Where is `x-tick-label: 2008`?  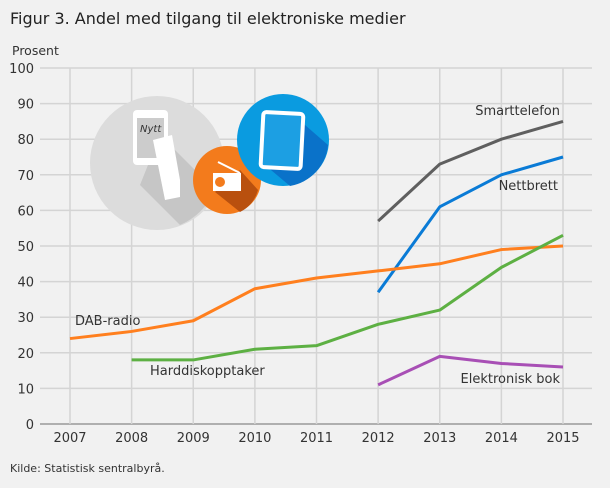
x-tick-label: 2008 is located at coordinates (131, 438).